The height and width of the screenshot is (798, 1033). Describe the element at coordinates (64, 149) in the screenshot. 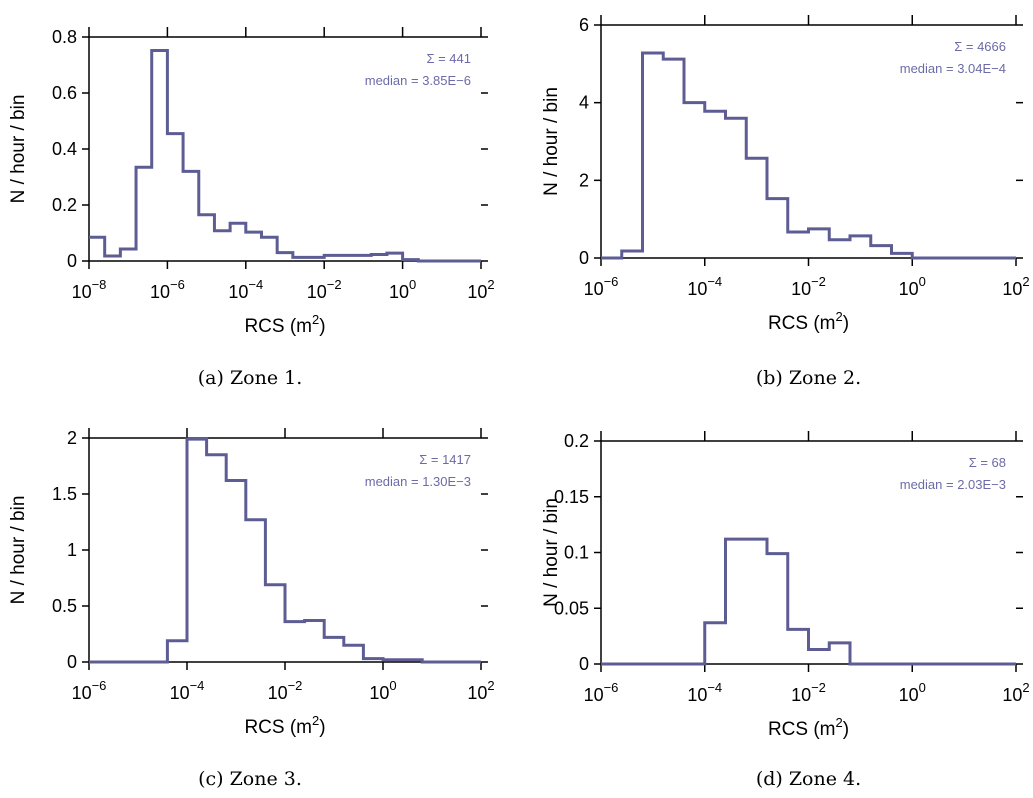

I see `y-tick-label: 0.4` at that location.